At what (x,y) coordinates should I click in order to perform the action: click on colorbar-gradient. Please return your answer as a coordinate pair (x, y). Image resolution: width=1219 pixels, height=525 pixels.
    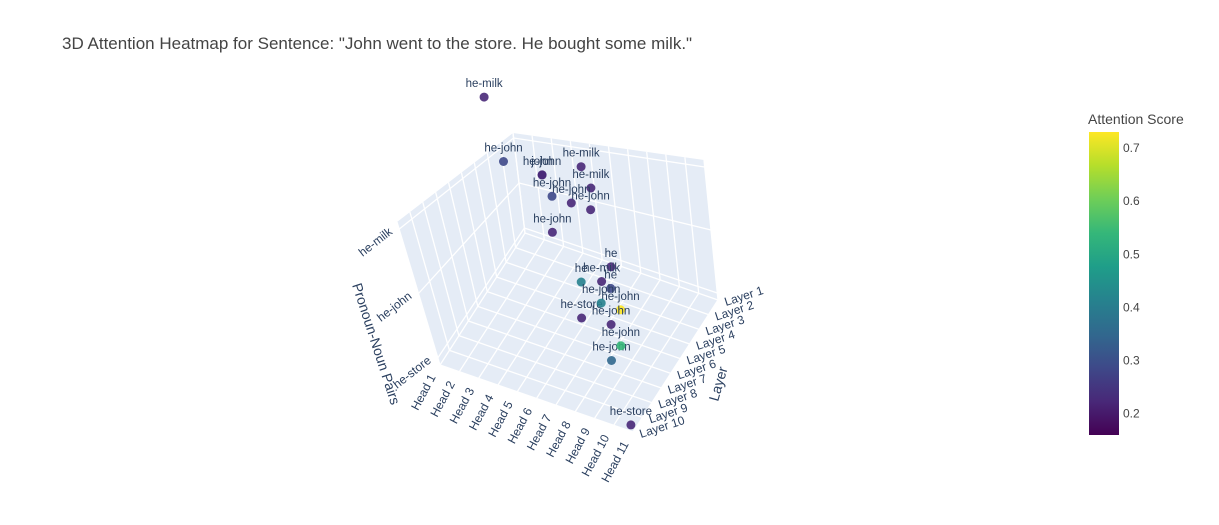
    Looking at the image, I should click on (1104, 283).